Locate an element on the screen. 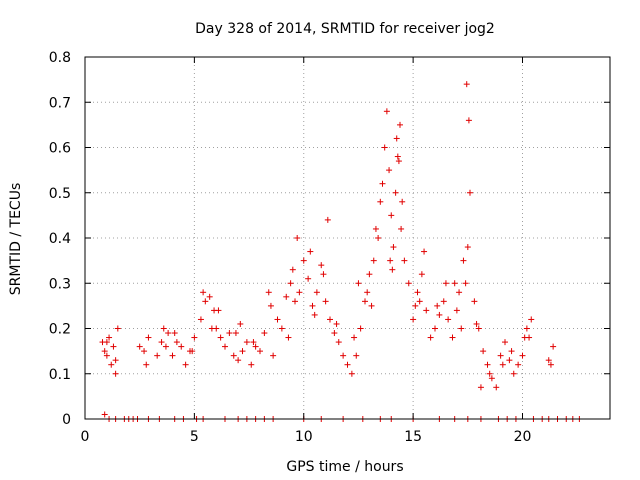 The width and height of the screenshot is (640, 480). y-tick-label: 0.2 is located at coordinates (60, 330).